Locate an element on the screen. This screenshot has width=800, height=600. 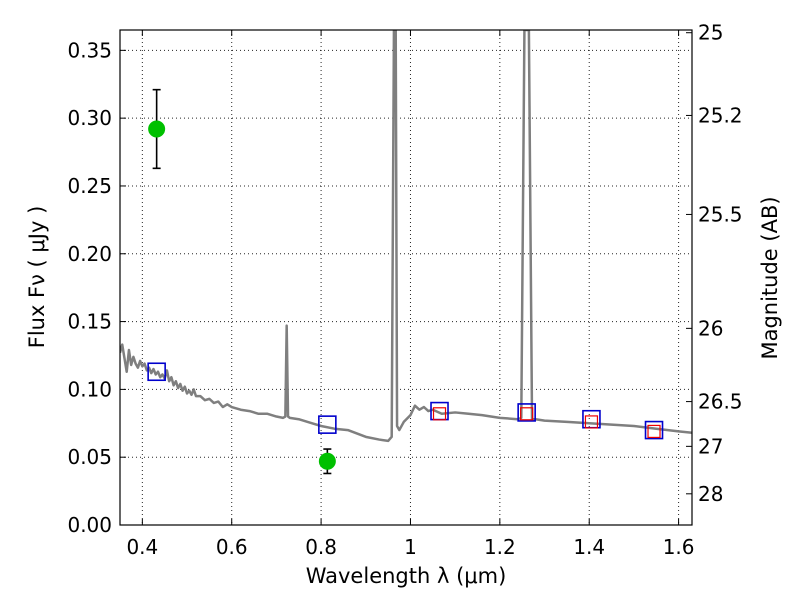
right-tick-label: 27 is located at coordinates (710, 446).